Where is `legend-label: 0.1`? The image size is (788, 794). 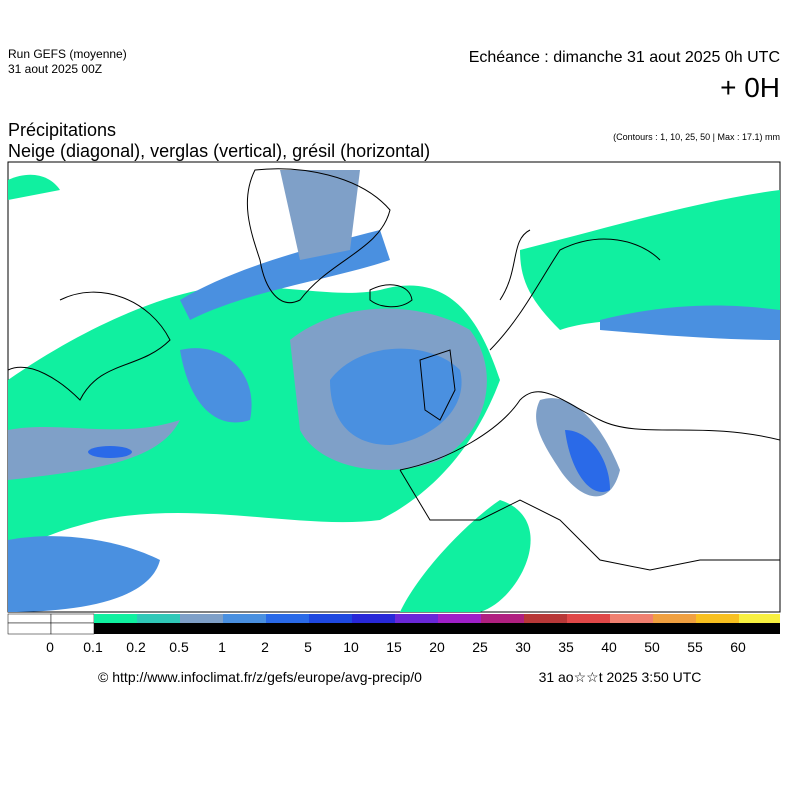 legend-label: 0.1 is located at coordinates (93, 647).